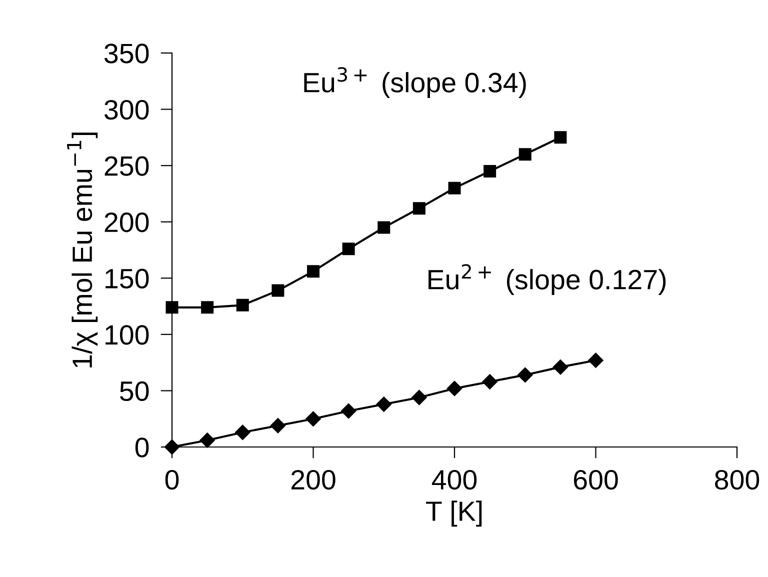 This screenshot has width=768, height=577. Describe the element at coordinates (547, 279) in the screenshot. I see `annotation: Eu$^{2+}$ (slope 0.127)` at that location.